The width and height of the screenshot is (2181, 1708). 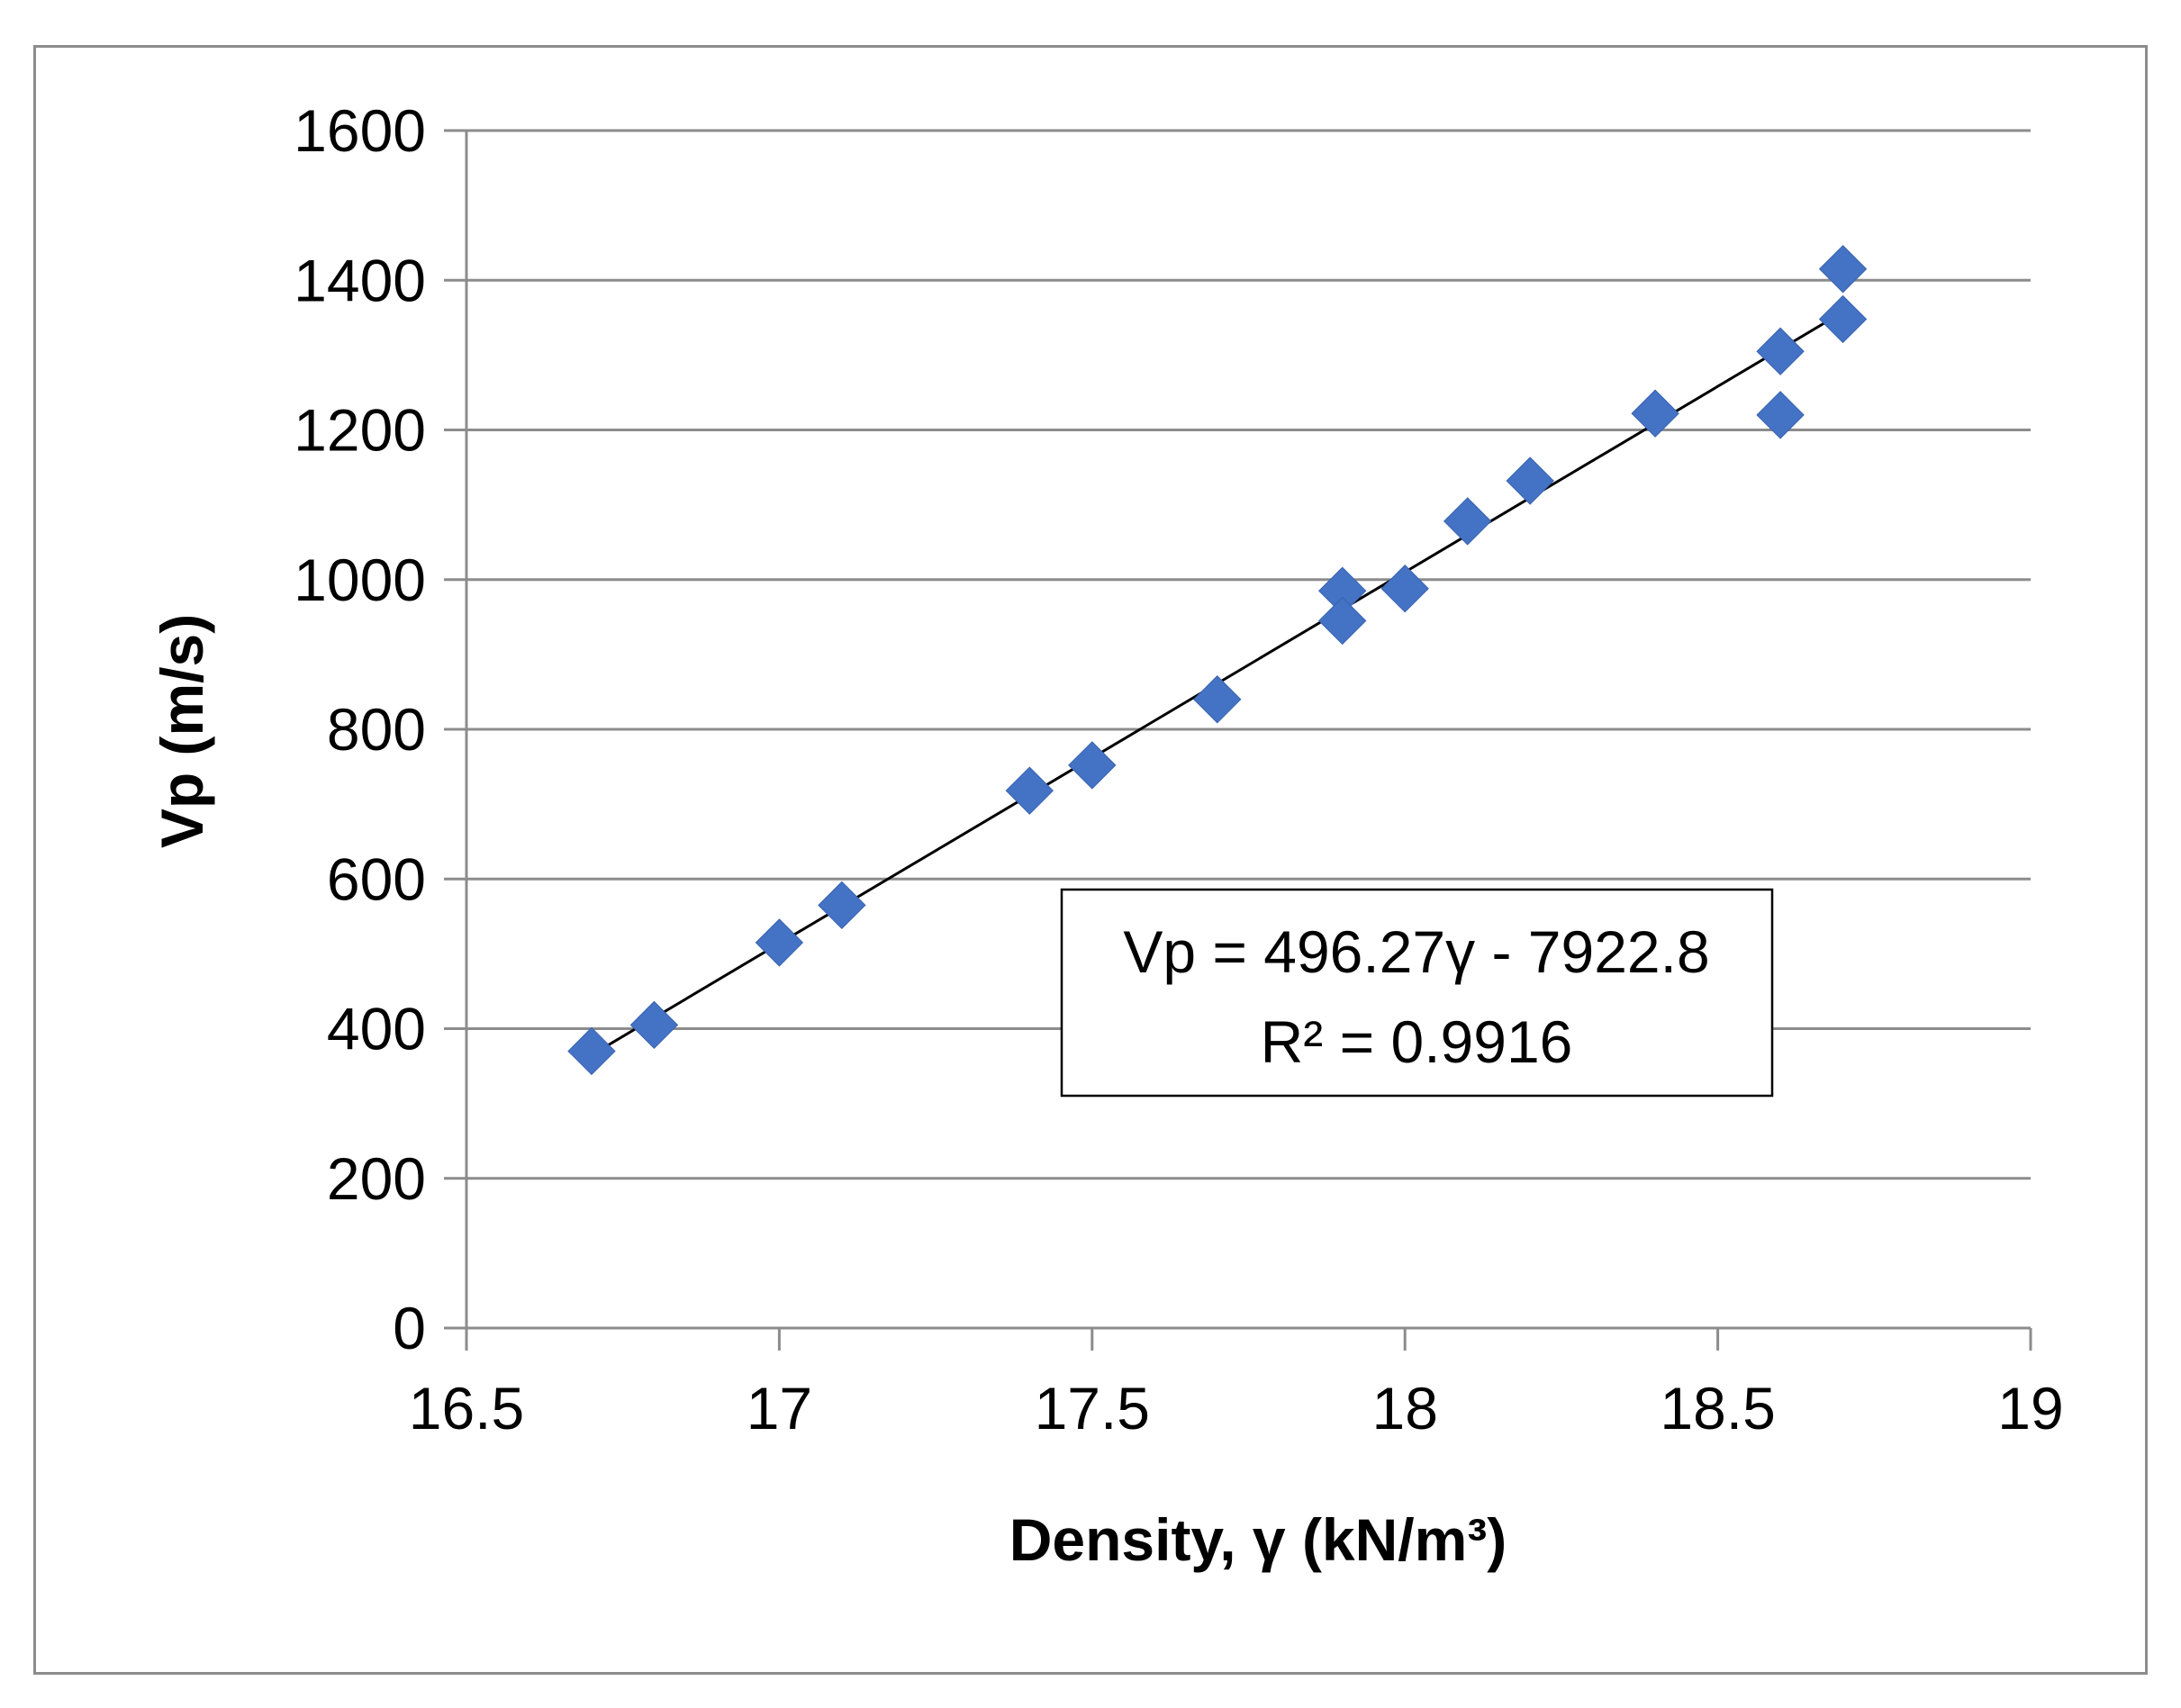 I want to click on x-tick-label: 18, so click(x=1404, y=1408).